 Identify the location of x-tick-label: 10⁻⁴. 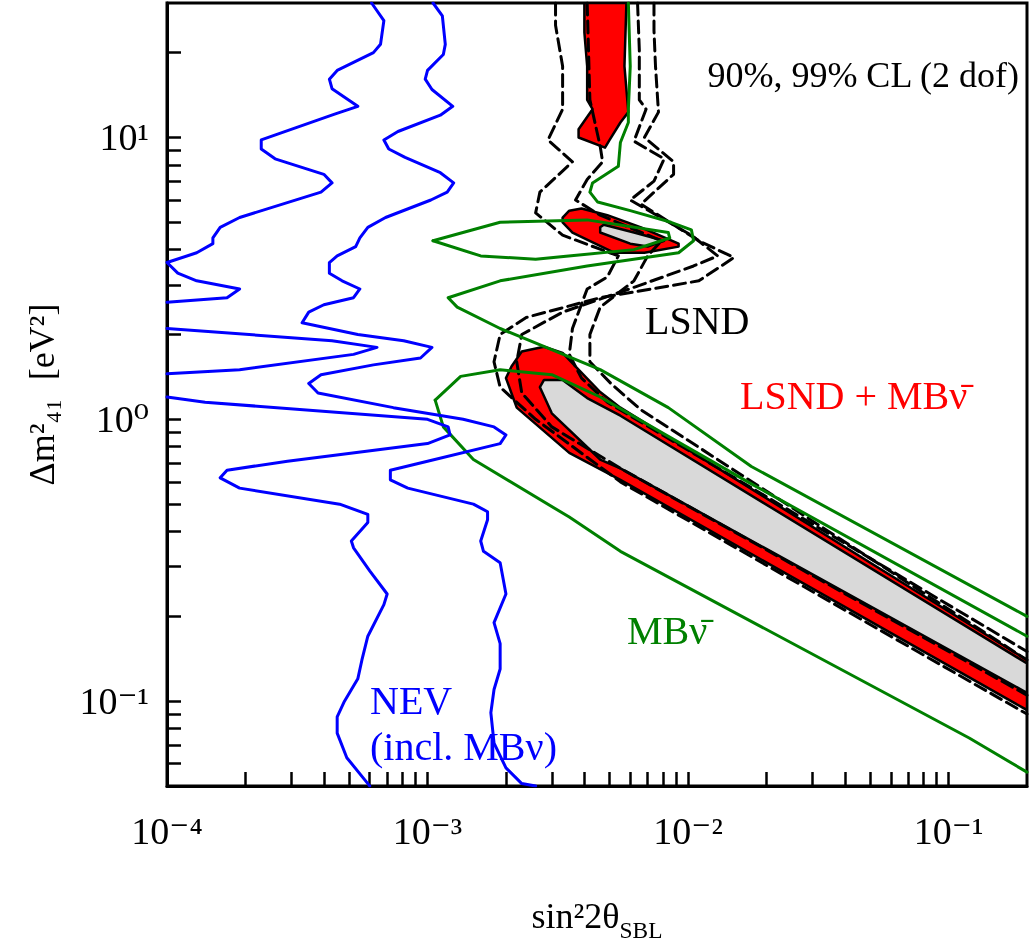
(167, 830).